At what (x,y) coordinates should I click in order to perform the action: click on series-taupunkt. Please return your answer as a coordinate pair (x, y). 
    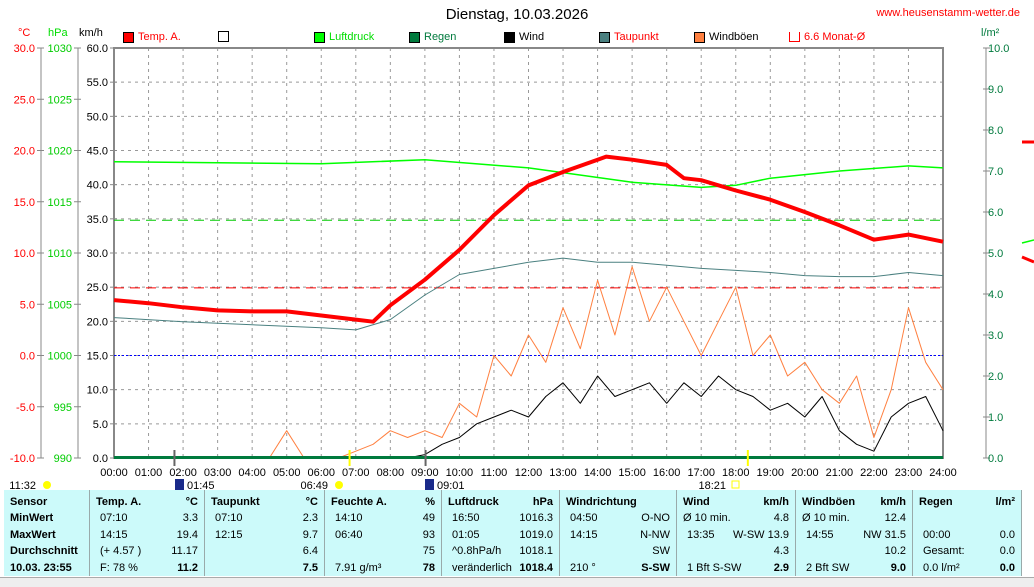
    Looking at the image, I should click on (528, 294).